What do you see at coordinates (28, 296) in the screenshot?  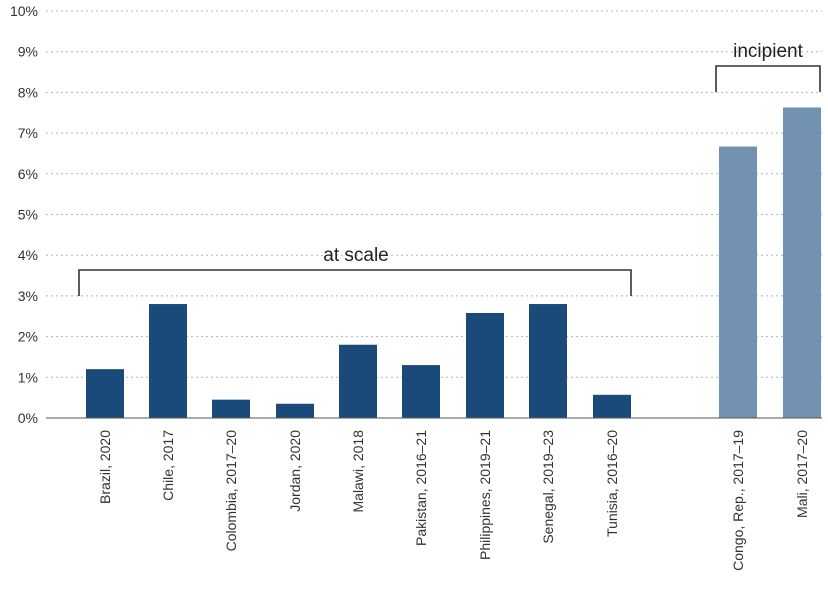 I see `y-tick-label: 3%` at bounding box center [28, 296].